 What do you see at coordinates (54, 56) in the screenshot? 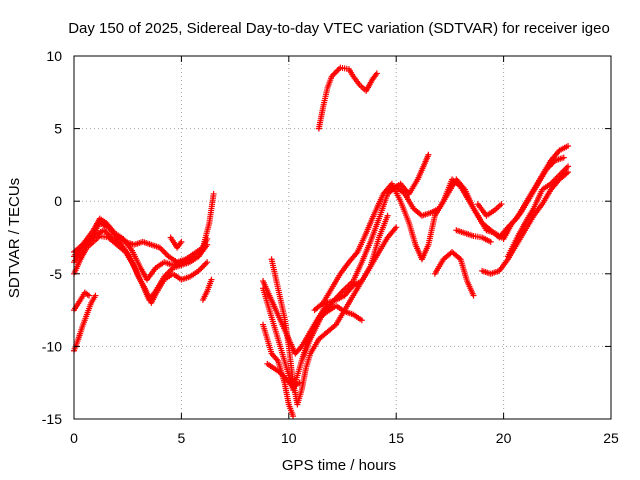
I see `y-tick-label: 10` at bounding box center [54, 56].